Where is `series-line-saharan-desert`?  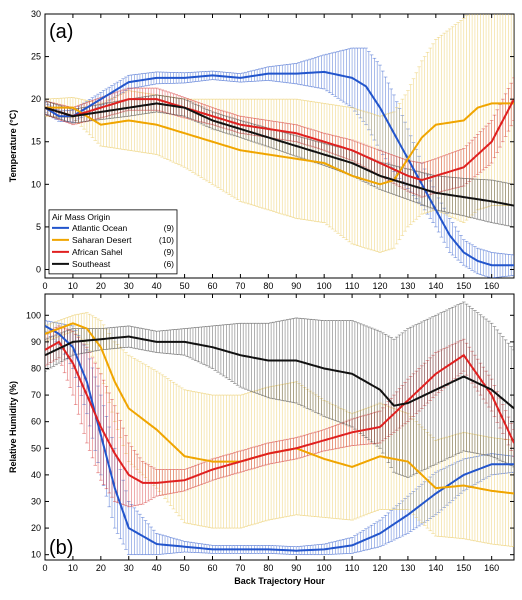
series-line-saharan-desert is located at coordinates (279, 144).